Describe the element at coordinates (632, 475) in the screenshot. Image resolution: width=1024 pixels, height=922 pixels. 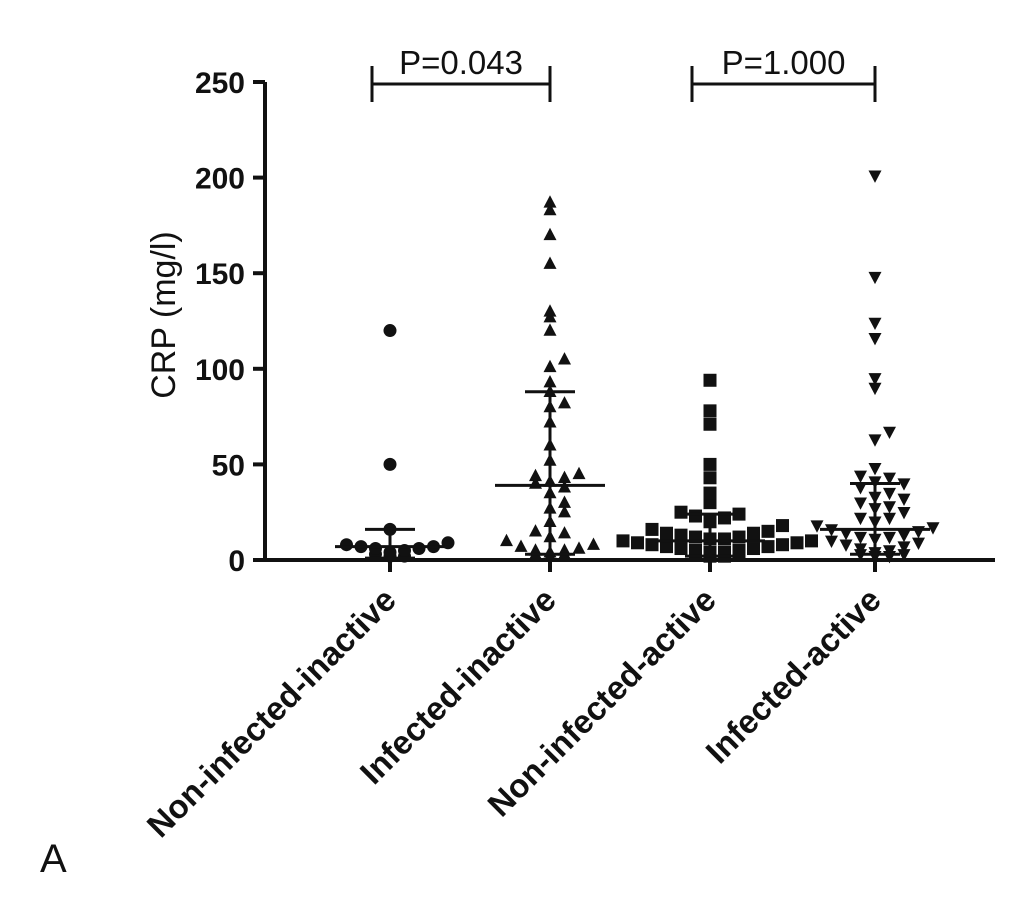
I see `median-iqr-lines` at that location.